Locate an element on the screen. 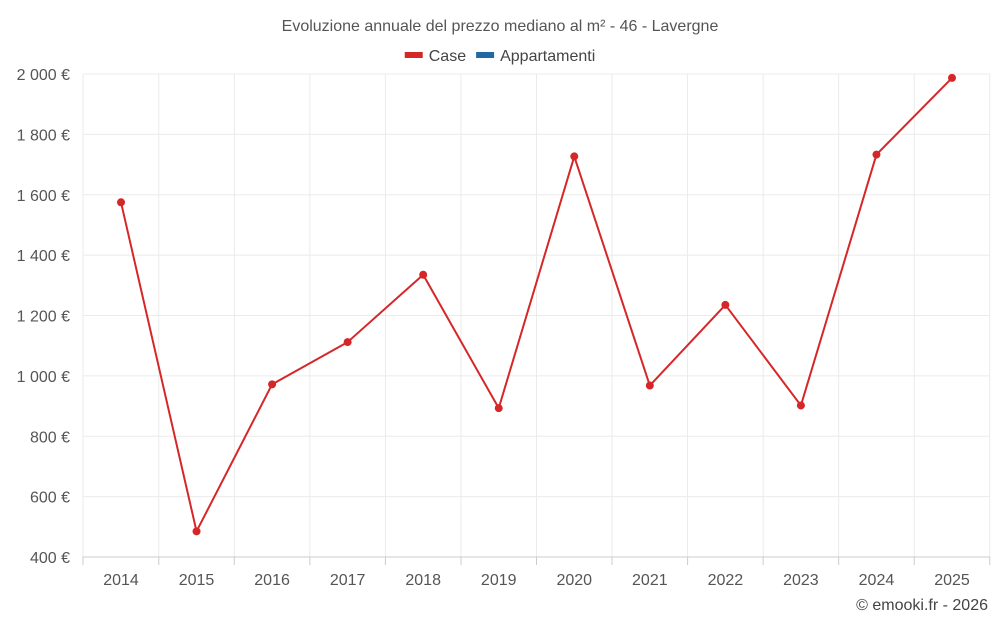 This screenshot has height=625, width=1000. y-tick-label: 1 800 € is located at coordinates (43, 135).